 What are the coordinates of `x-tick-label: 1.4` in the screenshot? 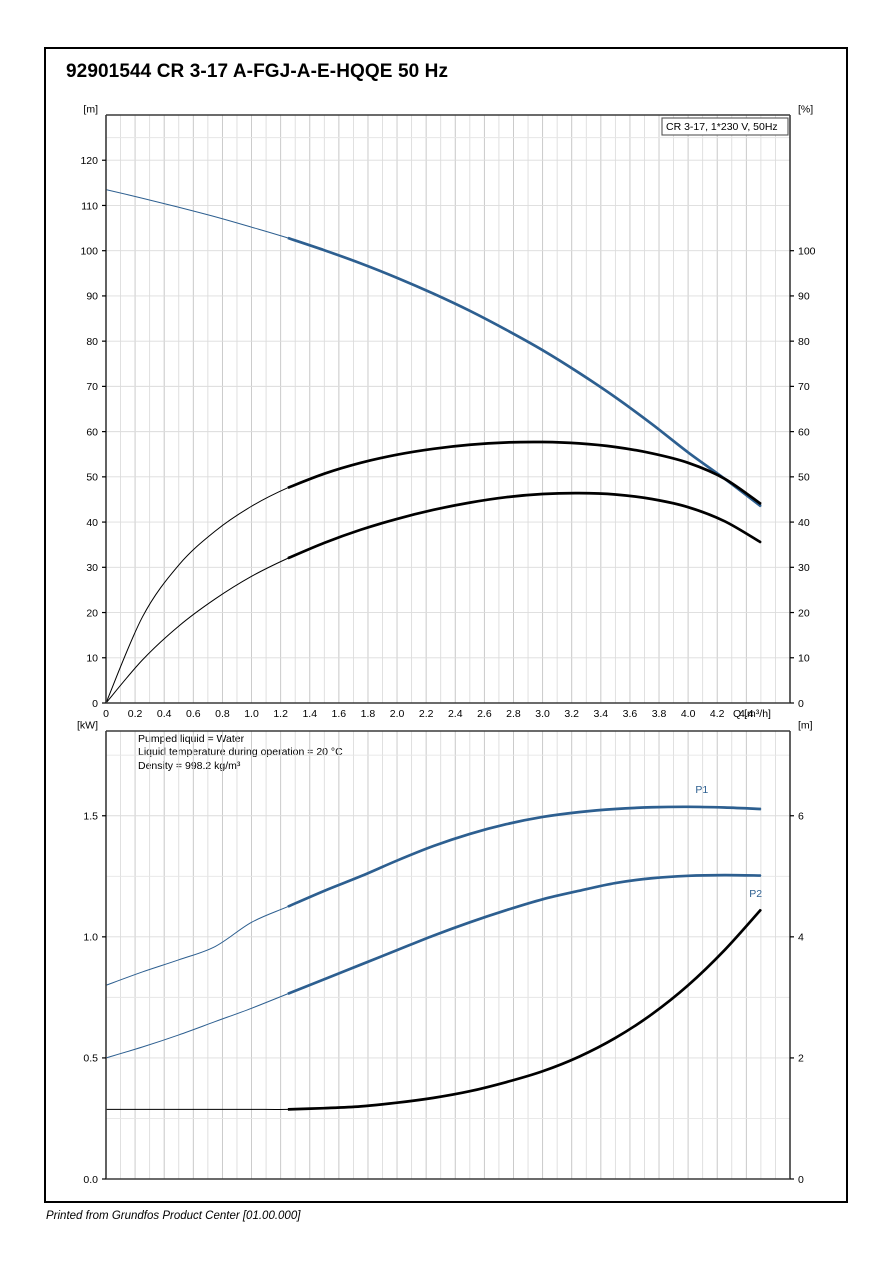 It's located at (309, 714).